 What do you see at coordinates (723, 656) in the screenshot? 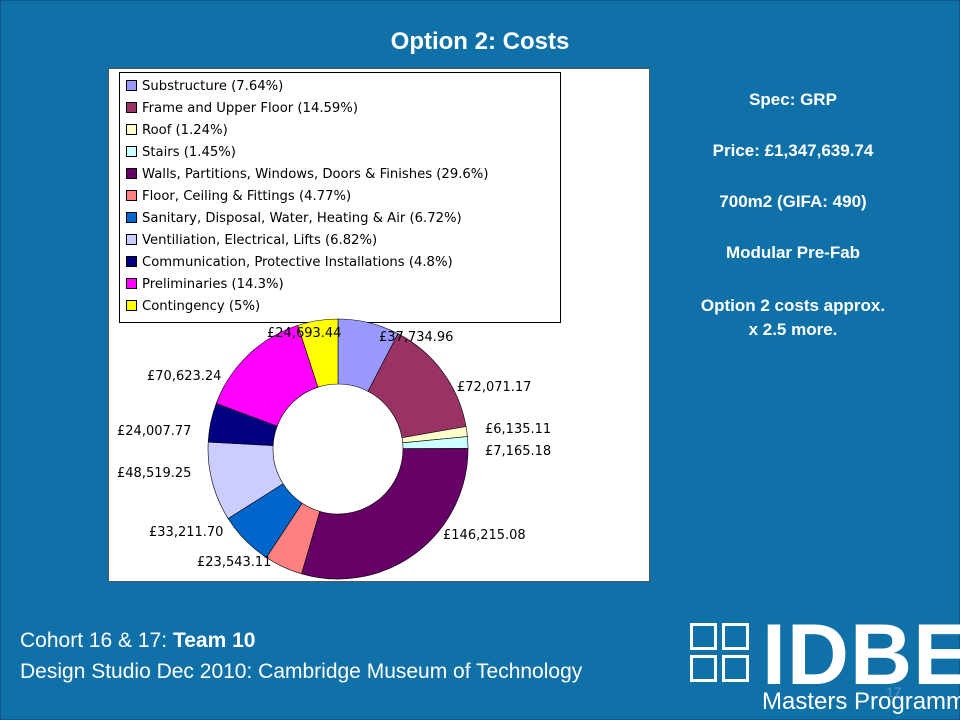
I see `four-squares-grid-icon` at bounding box center [723, 656].